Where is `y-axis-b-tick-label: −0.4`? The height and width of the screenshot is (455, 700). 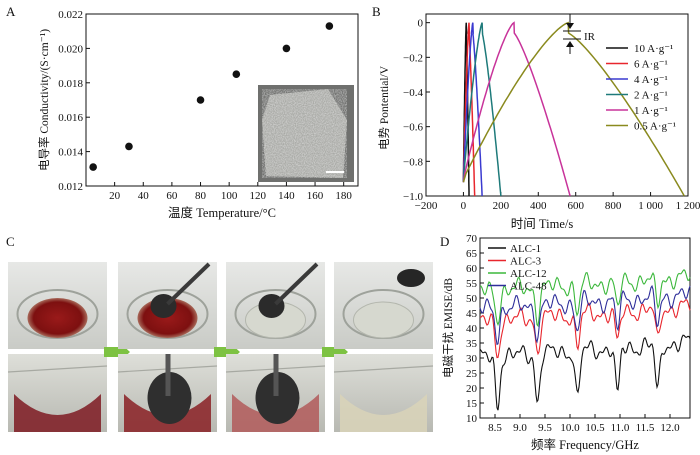
y-axis-b-tick-label: −0.4 is located at coordinates (413, 93).